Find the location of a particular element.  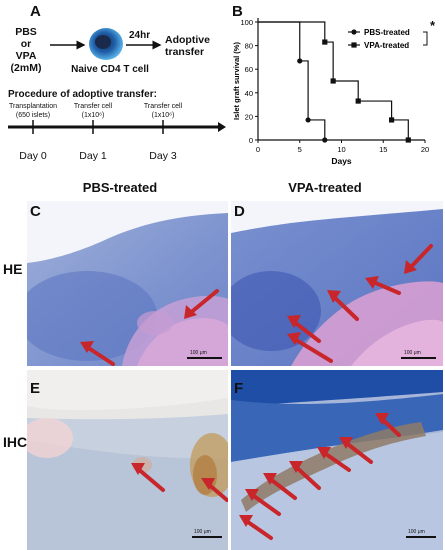

y-tick-label: 60 is located at coordinates (249, 69).